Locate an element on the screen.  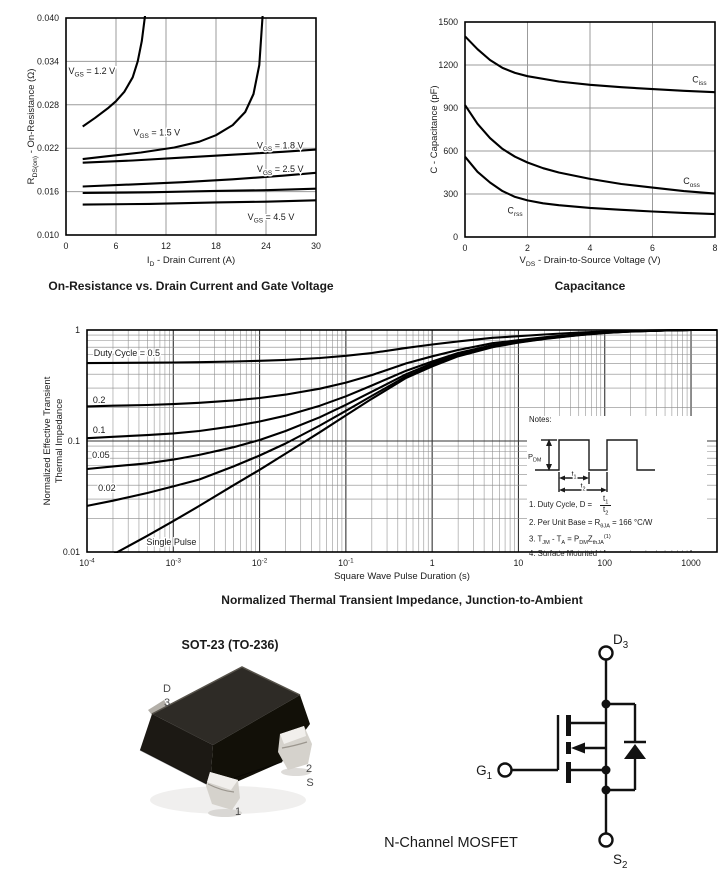
x-tick-label: 30 is located at coordinates (316, 246).